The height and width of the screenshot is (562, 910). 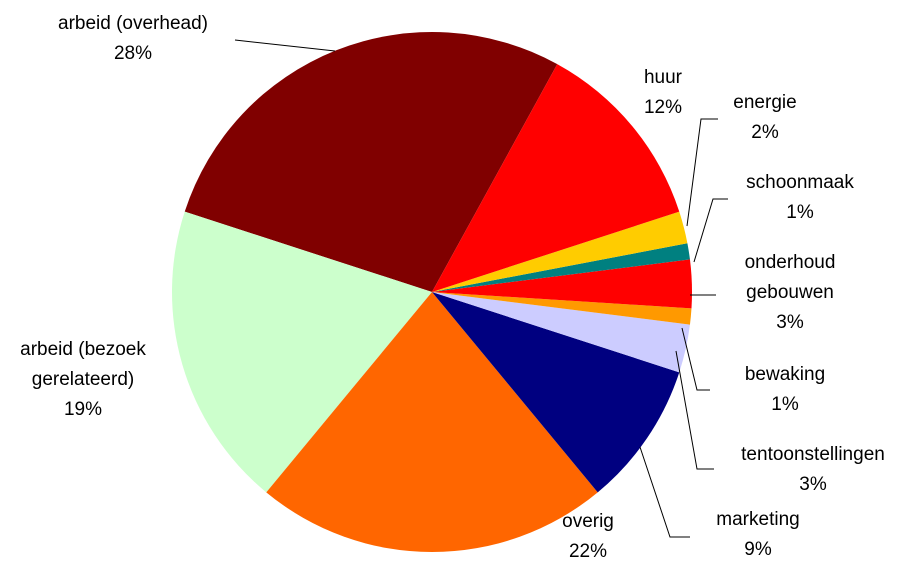 I want to click on category-label: arbeid (overhead), so click(x=133, y=23).